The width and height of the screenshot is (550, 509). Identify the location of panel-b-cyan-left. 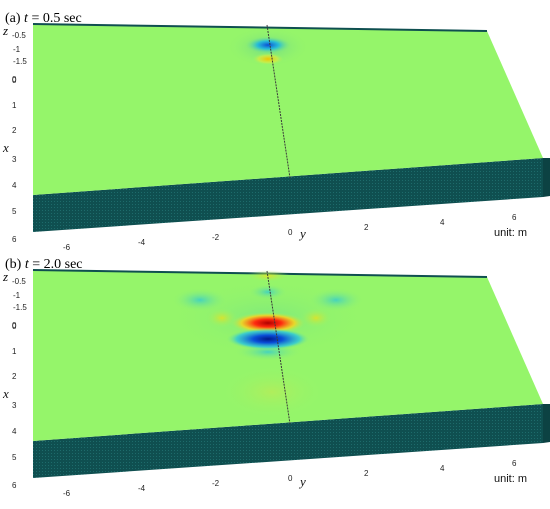
(200, 300).